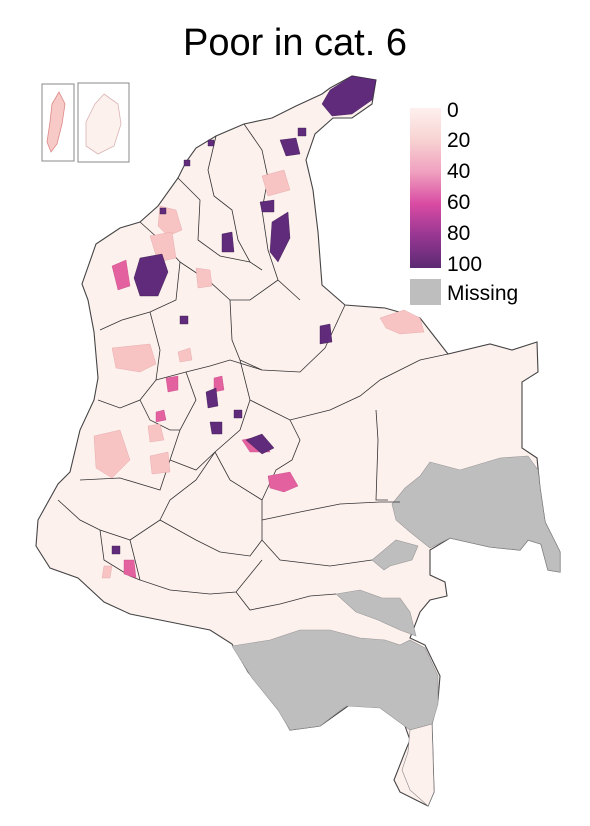 The image size is (590, 826). Describe the element at coordinates (483, 293) in the screenshot. I see `legend-missing-label: Missing` at that location.